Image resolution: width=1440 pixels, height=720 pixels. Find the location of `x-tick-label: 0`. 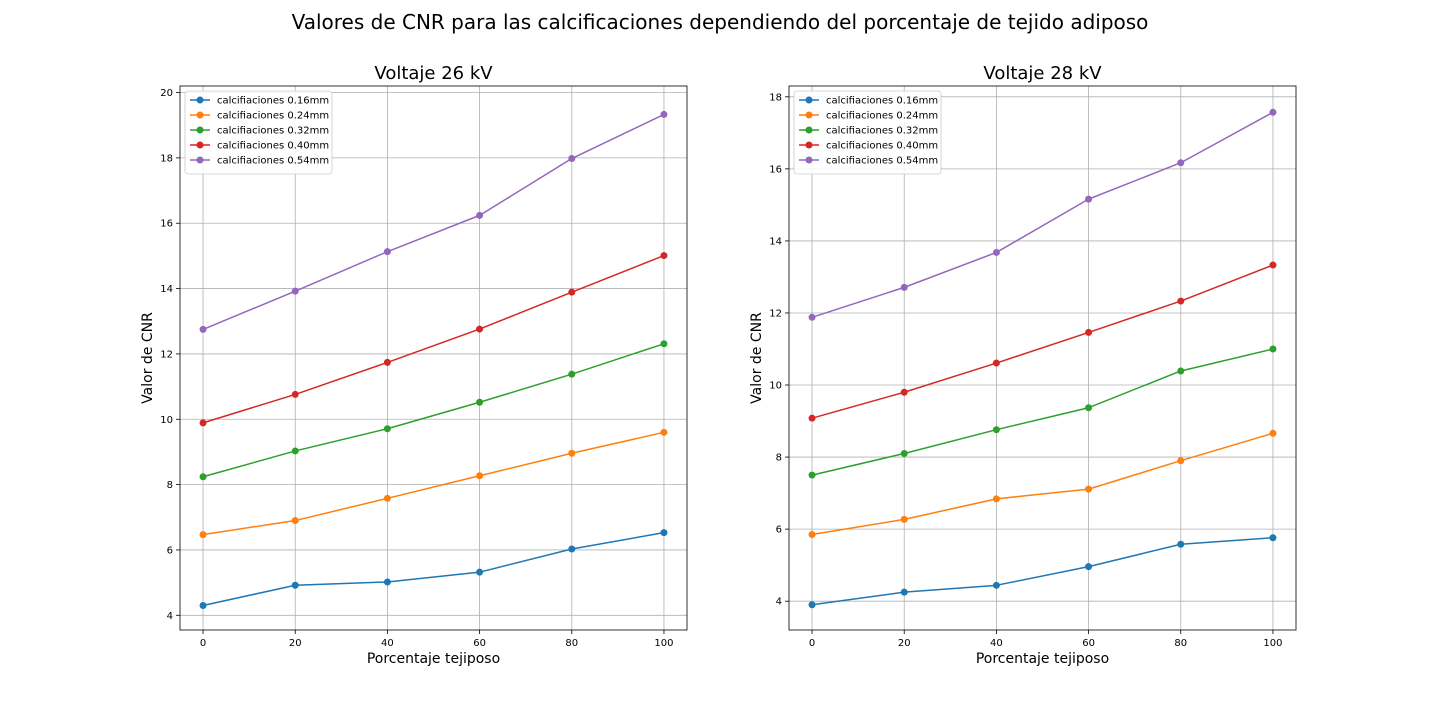

x-tick-label: 0 is located at coordinates (203, 643).